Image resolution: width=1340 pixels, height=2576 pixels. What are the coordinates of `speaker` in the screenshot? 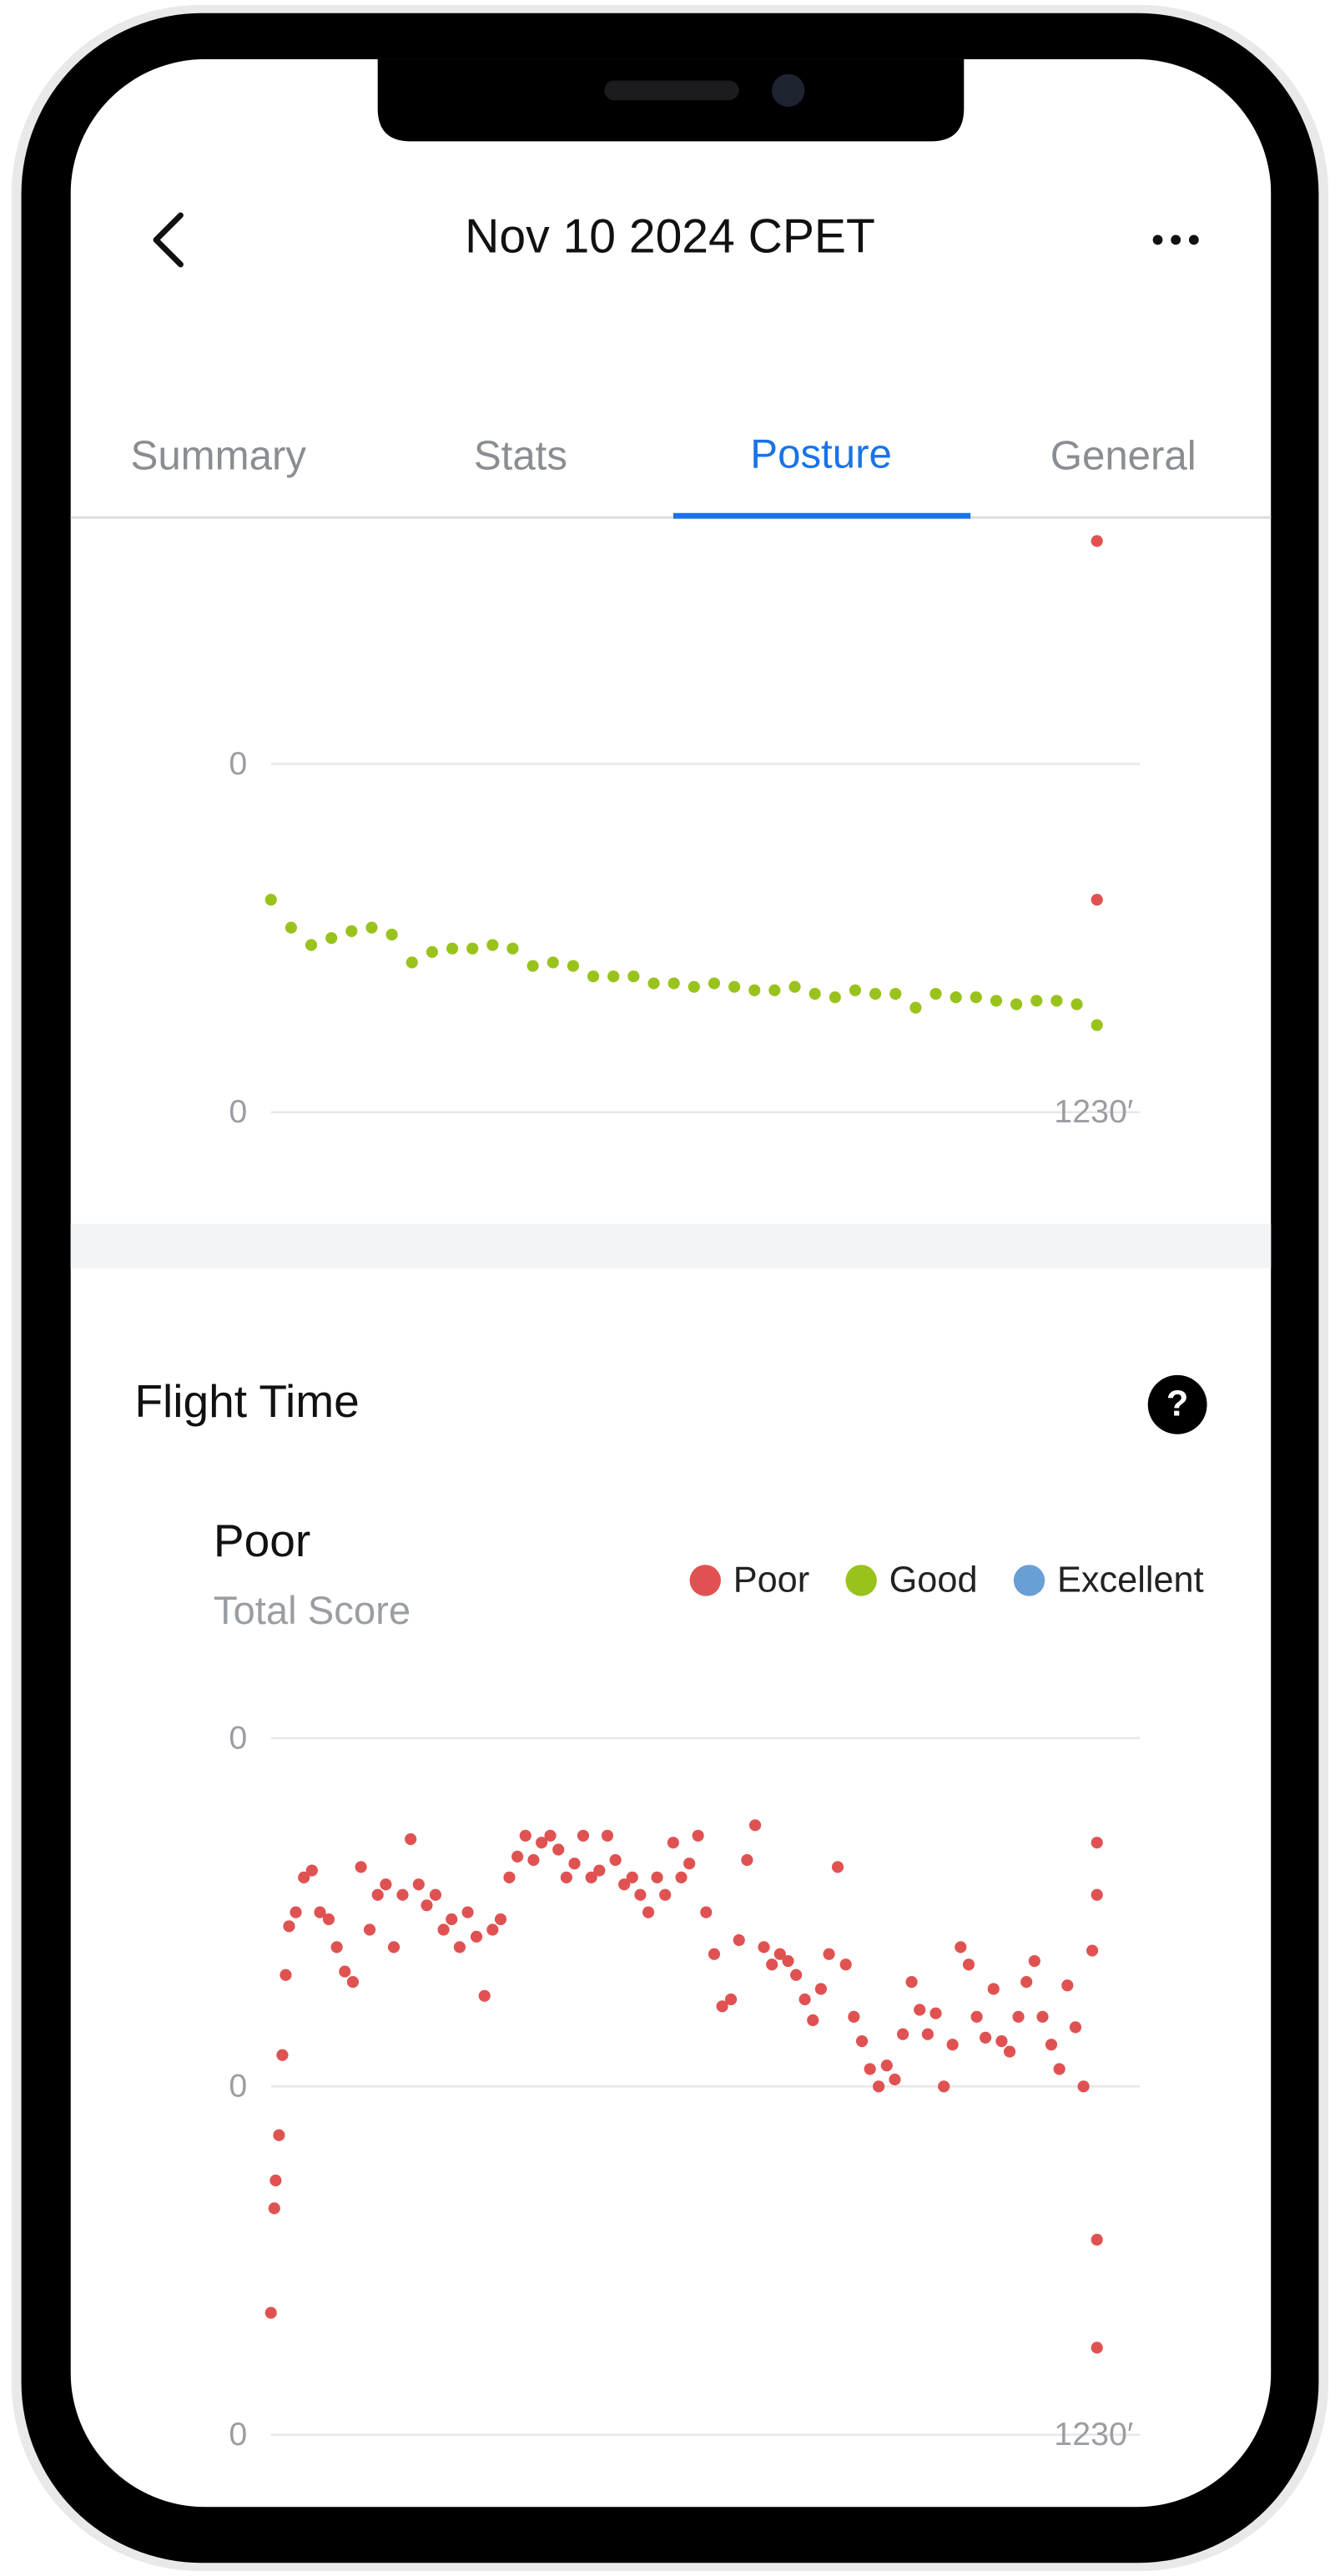 It's located at (672, 90).